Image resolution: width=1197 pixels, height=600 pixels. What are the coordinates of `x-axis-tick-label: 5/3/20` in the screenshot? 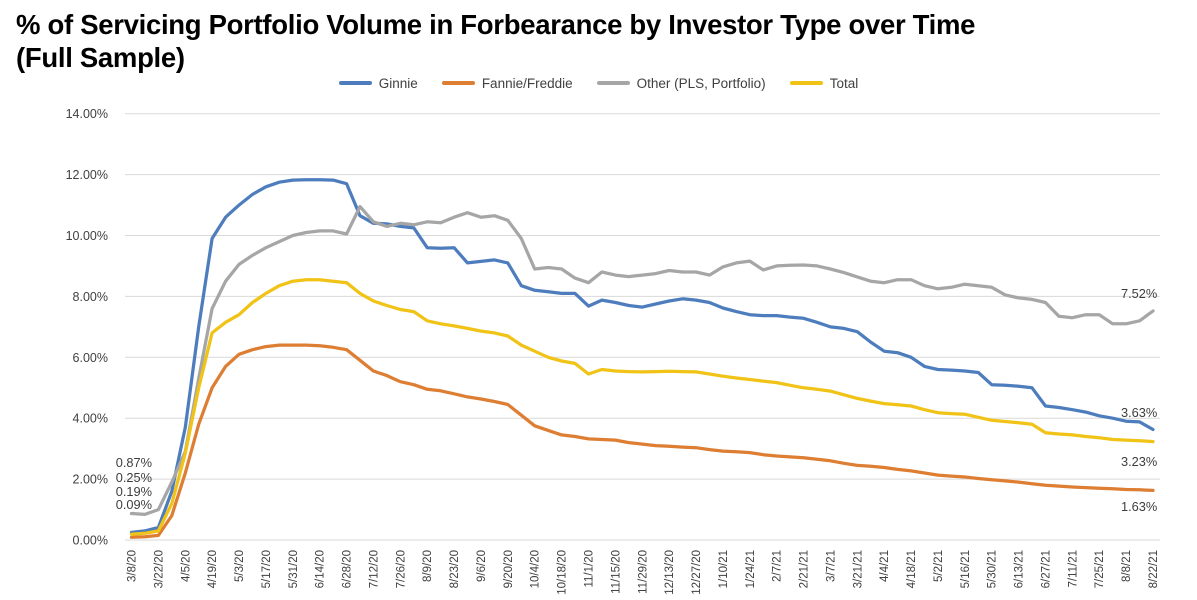 It's located at (240, 566).